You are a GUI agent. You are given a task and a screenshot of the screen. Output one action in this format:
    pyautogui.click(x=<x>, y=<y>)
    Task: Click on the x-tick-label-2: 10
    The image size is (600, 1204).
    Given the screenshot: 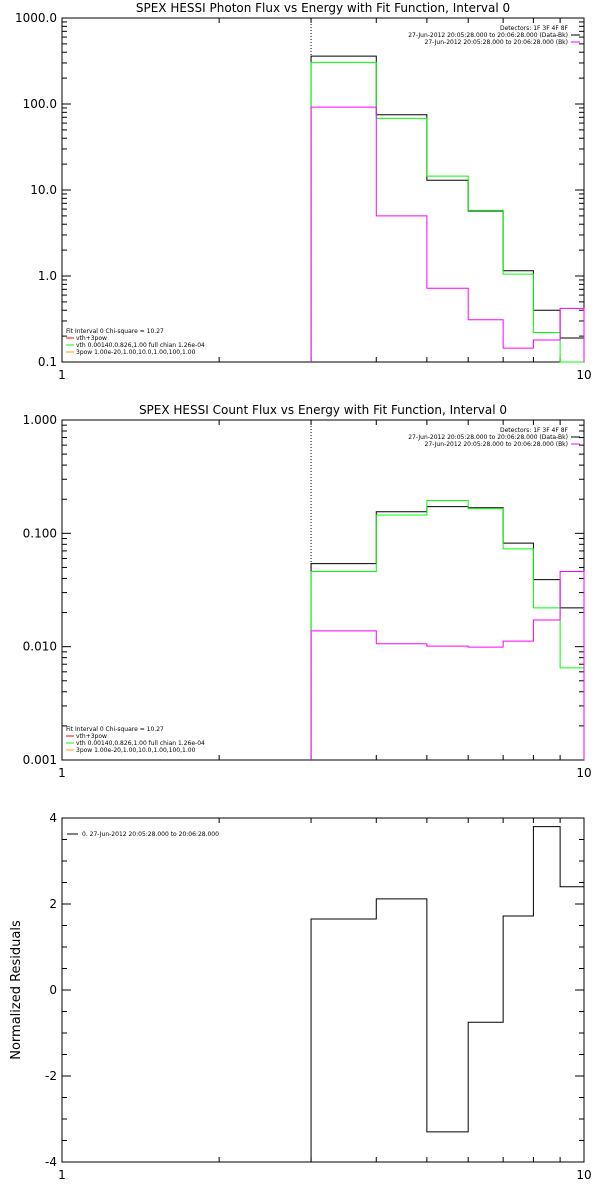 What is the action you would take?
    pyautogui.click(x=583, y=1175)
    